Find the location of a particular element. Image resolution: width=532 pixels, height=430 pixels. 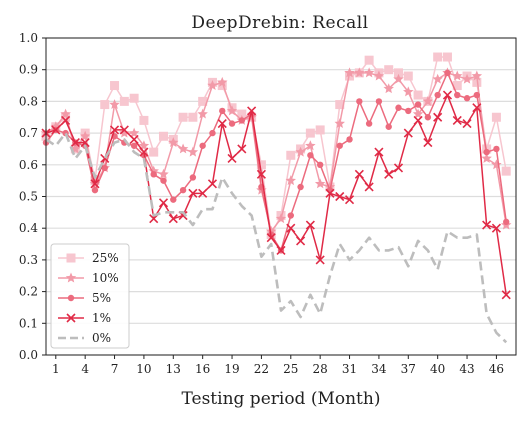

y-tick-label: 0.8 is located at coordinates (28, 101).